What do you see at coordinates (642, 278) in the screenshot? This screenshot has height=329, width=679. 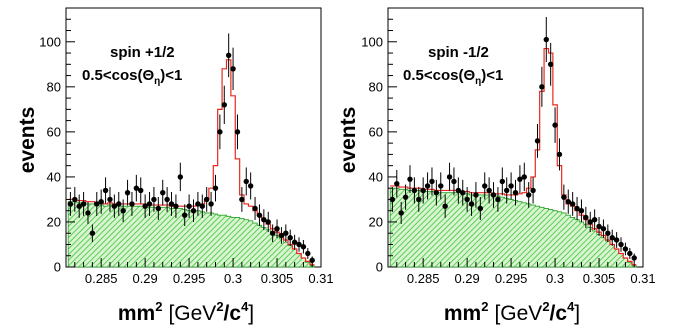 I see `x-tick-label: 0.31` at bounding box center [642, 278].